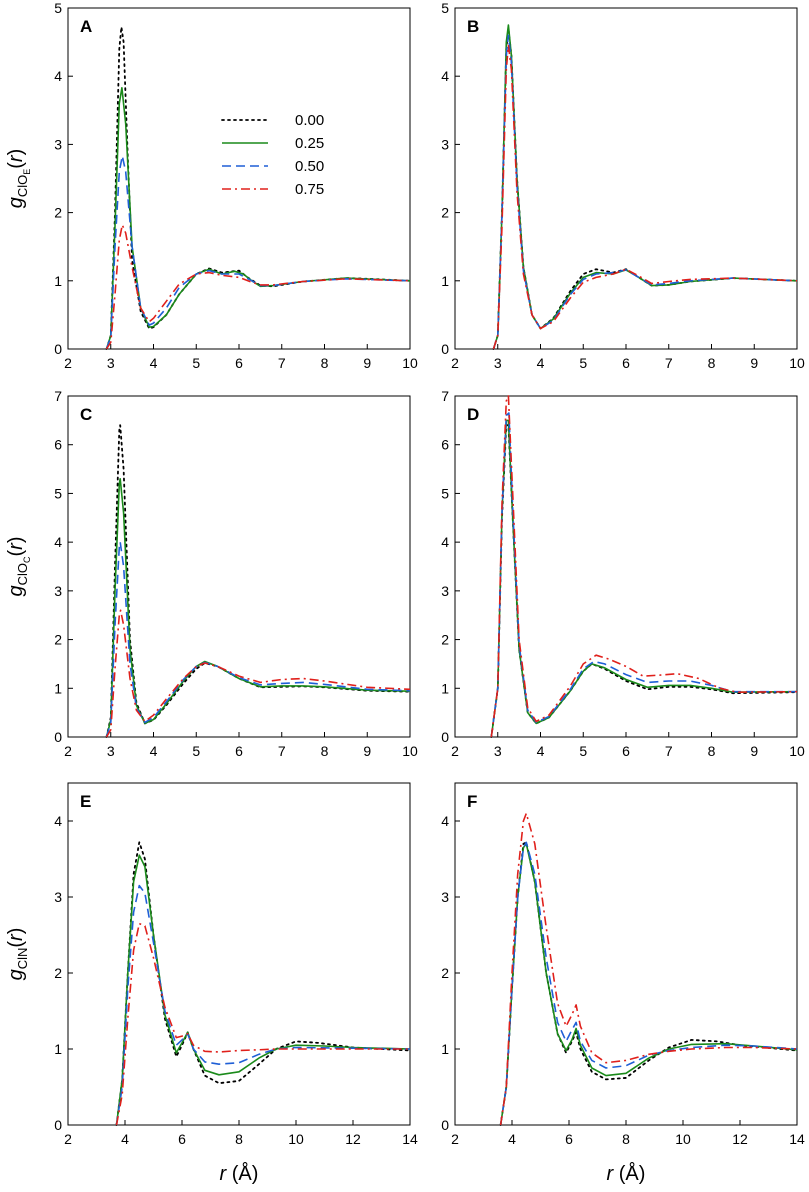 The width and height of the screenshot is (809, 1192). What do you see at coordinates (18, 179) in the screenshot?
I see `y-axis-label: gClOE(r)` at bounding box center [18, 179].